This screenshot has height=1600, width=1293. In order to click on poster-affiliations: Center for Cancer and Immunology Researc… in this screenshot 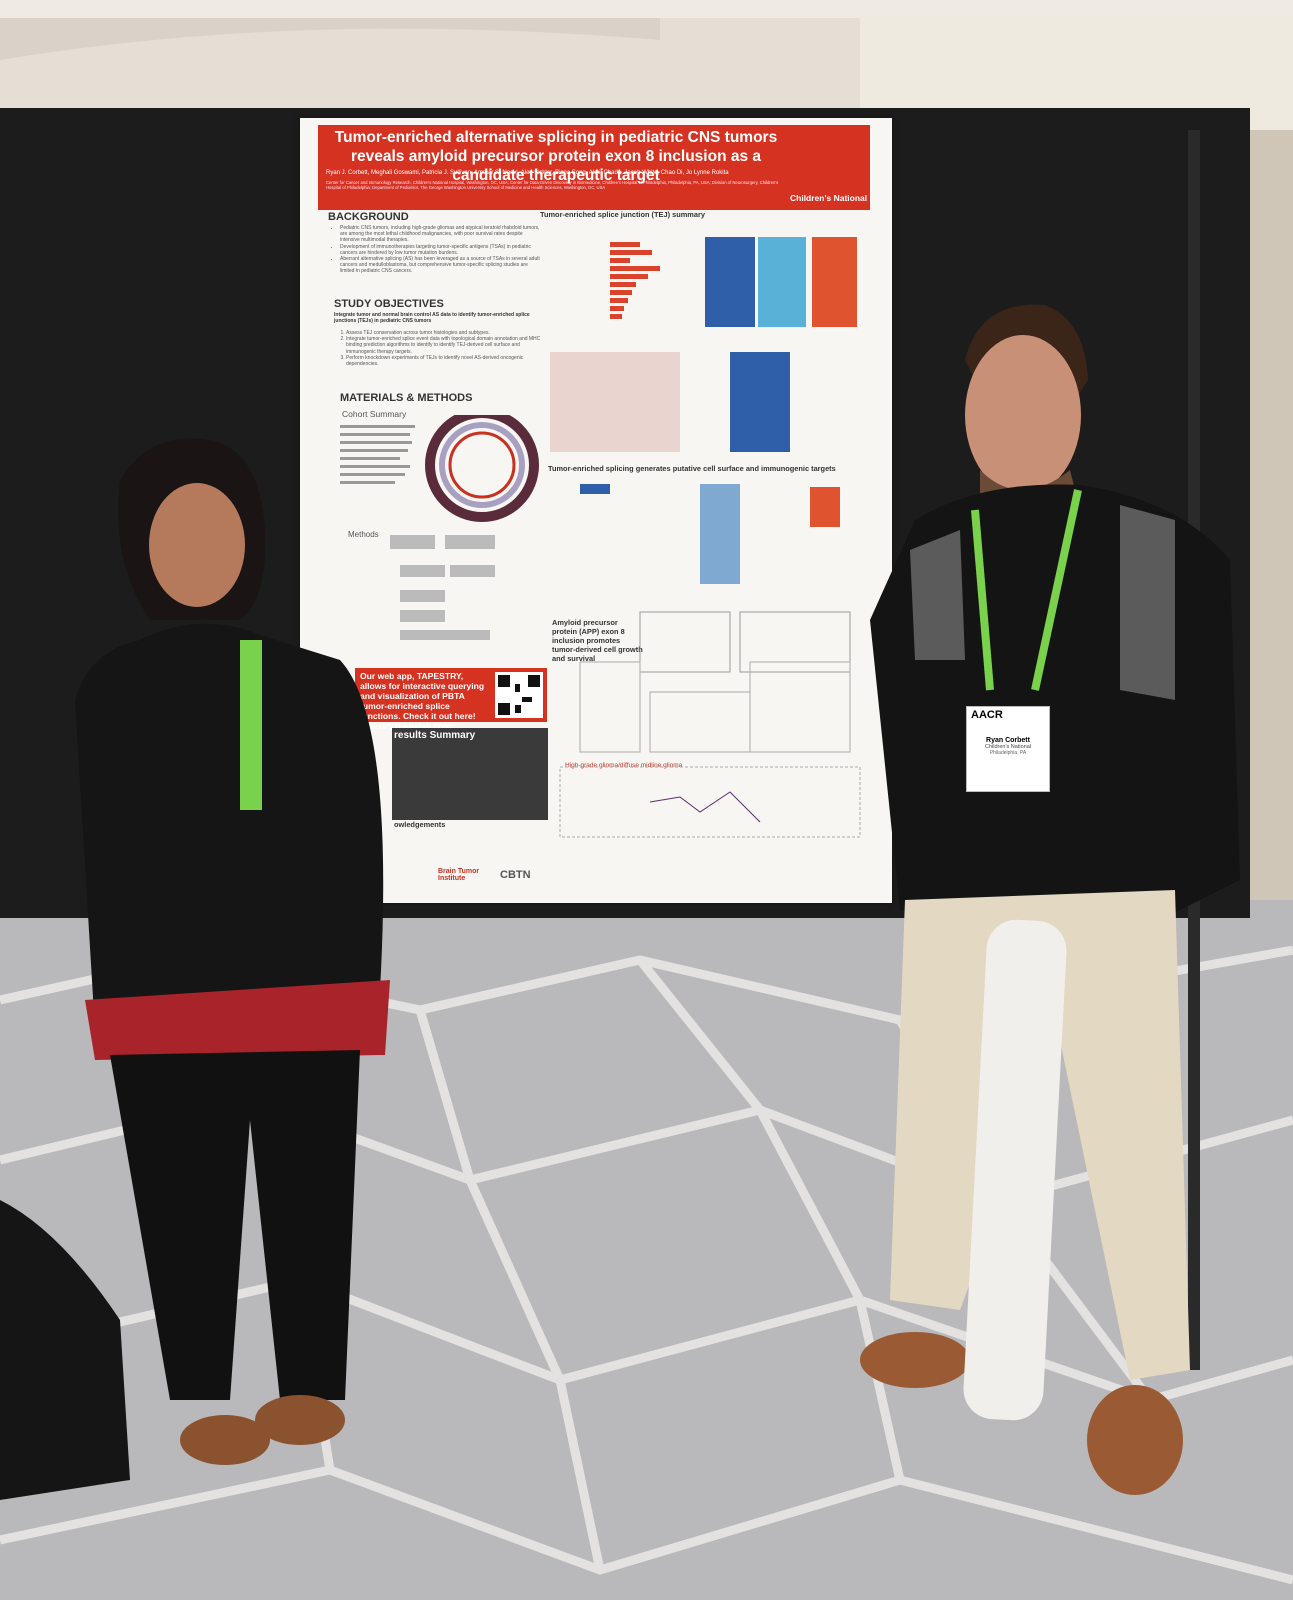, I will do `click(552, 185)`.